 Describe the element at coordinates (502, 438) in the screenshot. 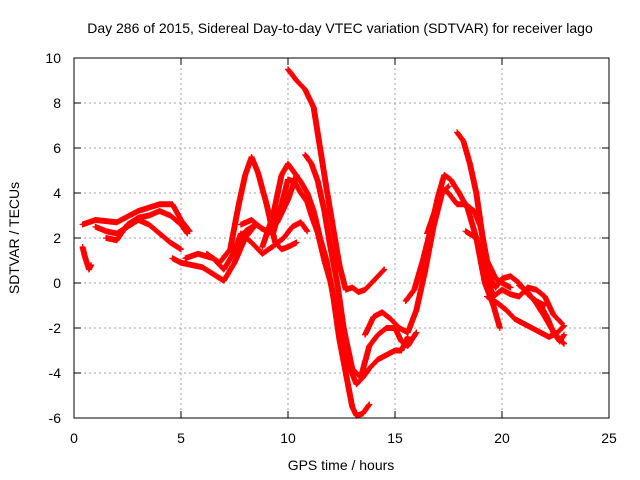

I see `x-tick-label: 20` at that location.